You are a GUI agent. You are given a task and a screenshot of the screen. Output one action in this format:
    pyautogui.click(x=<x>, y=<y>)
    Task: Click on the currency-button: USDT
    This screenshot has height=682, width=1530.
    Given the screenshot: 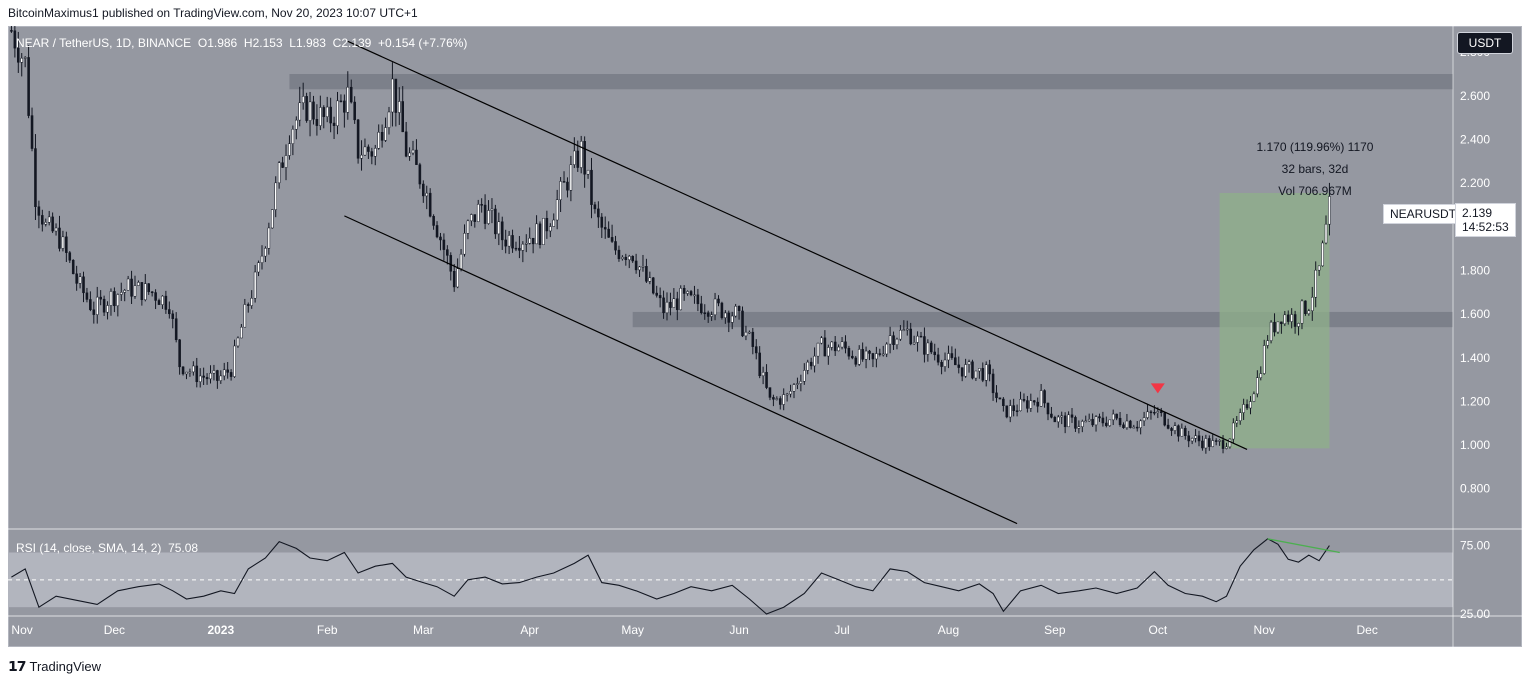 What is the action you would take?
    pyautogui.click(x=1485, y=43)
    